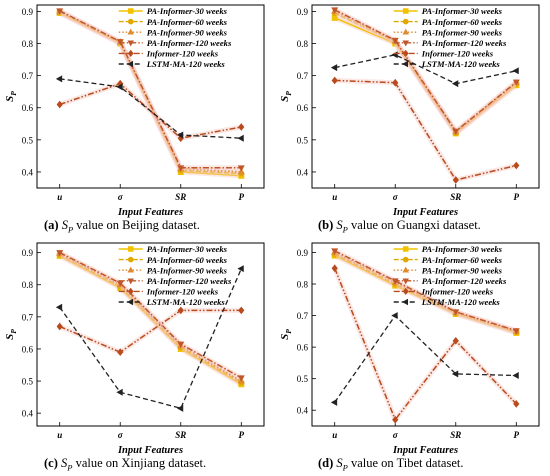  I want to click on caption-text: value on Tibet dataset., so click(405, 463).